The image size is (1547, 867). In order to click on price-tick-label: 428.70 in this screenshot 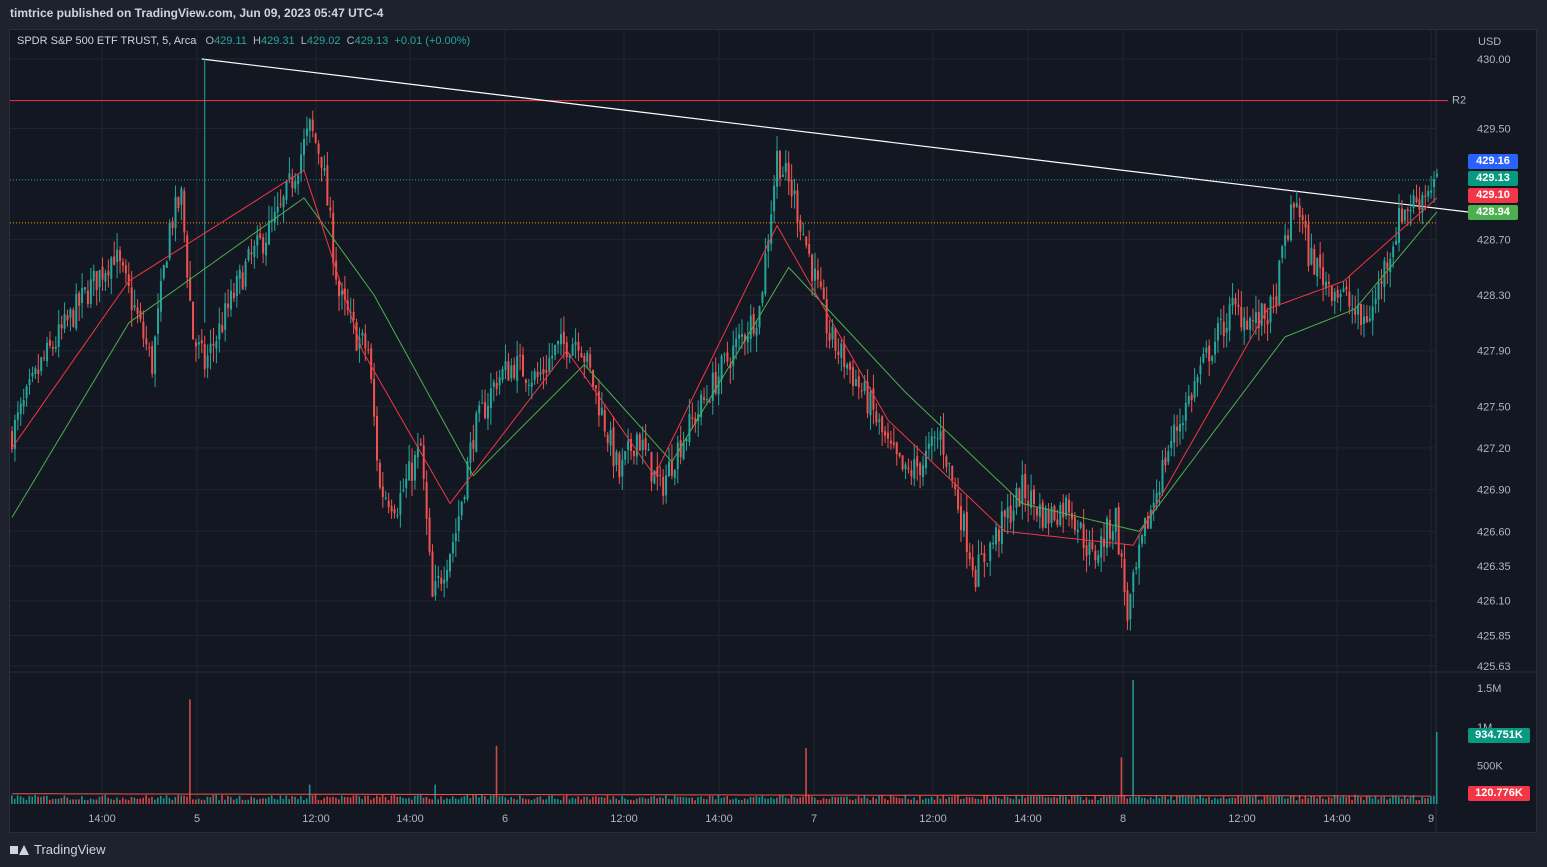, I will do `click(1494, 241)`.